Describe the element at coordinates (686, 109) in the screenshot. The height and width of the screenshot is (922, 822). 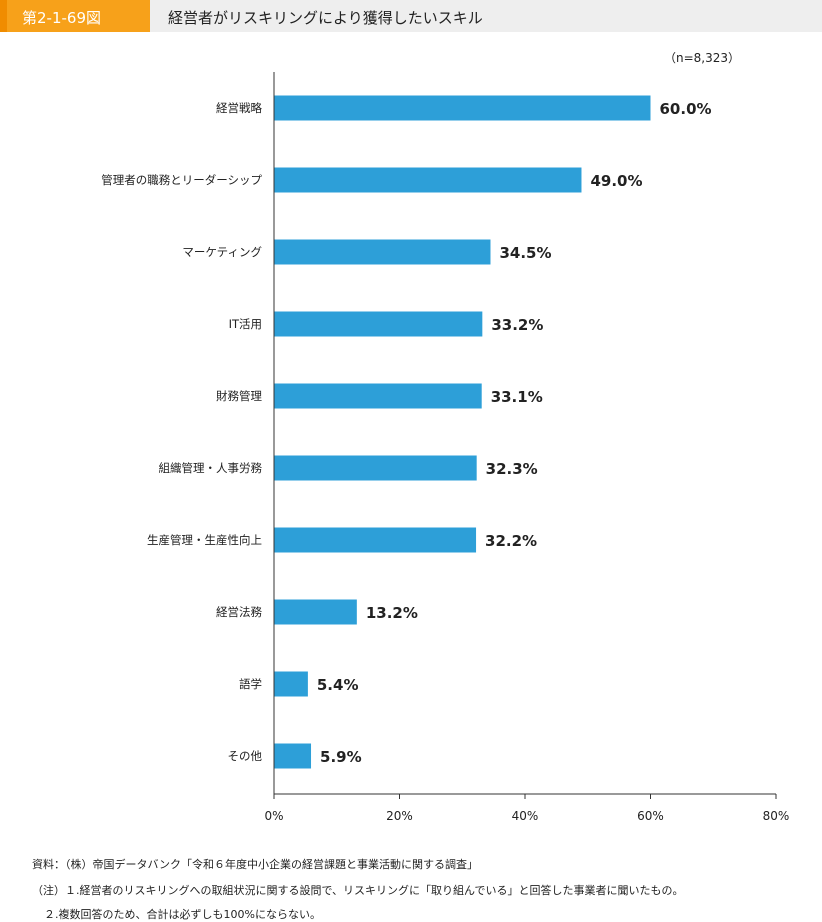
I see `value-label: 60.0%` at that location.